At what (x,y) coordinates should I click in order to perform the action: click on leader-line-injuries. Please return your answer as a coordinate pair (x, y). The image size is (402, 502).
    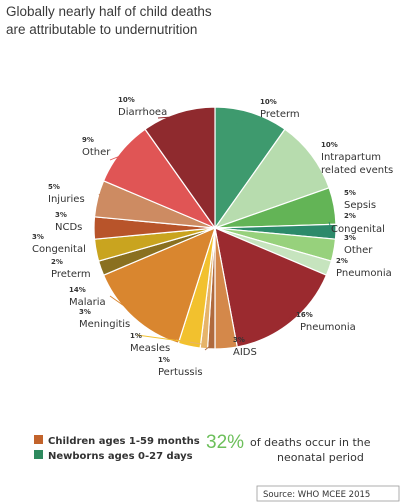
    Looking at the image, I should click on (100, 196).